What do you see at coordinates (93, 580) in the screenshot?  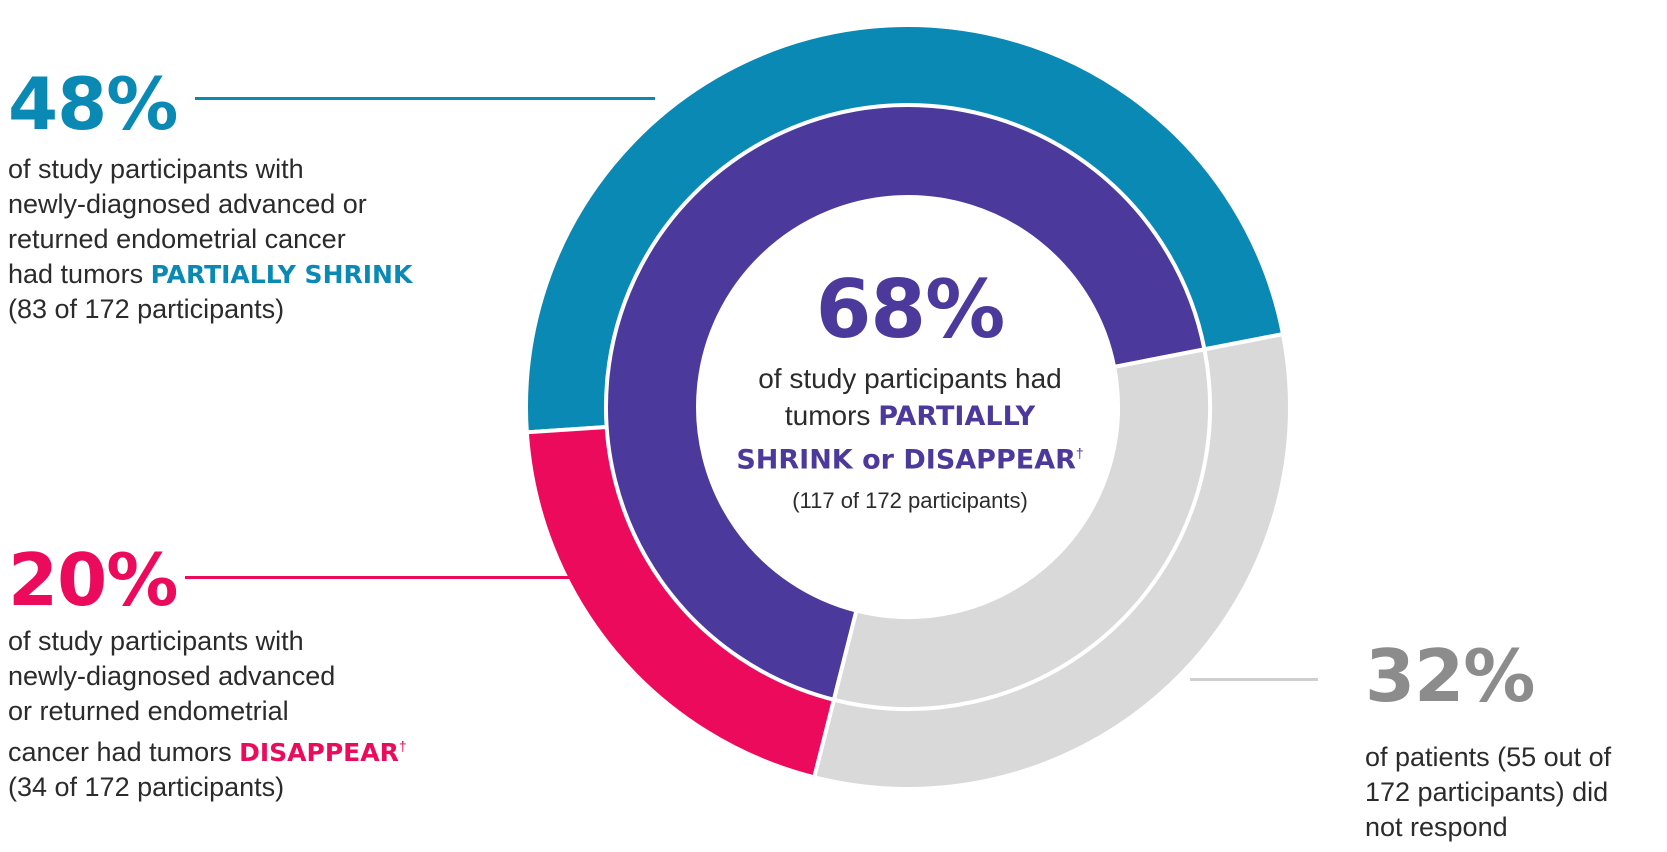 I see `disappear-percent: 20%` at bounding box center [93, 580].